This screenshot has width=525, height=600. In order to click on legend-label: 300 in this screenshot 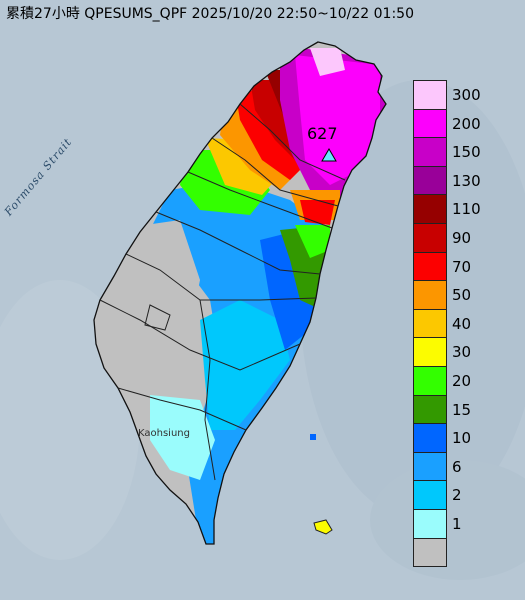, I will do `click(466, 95)`.